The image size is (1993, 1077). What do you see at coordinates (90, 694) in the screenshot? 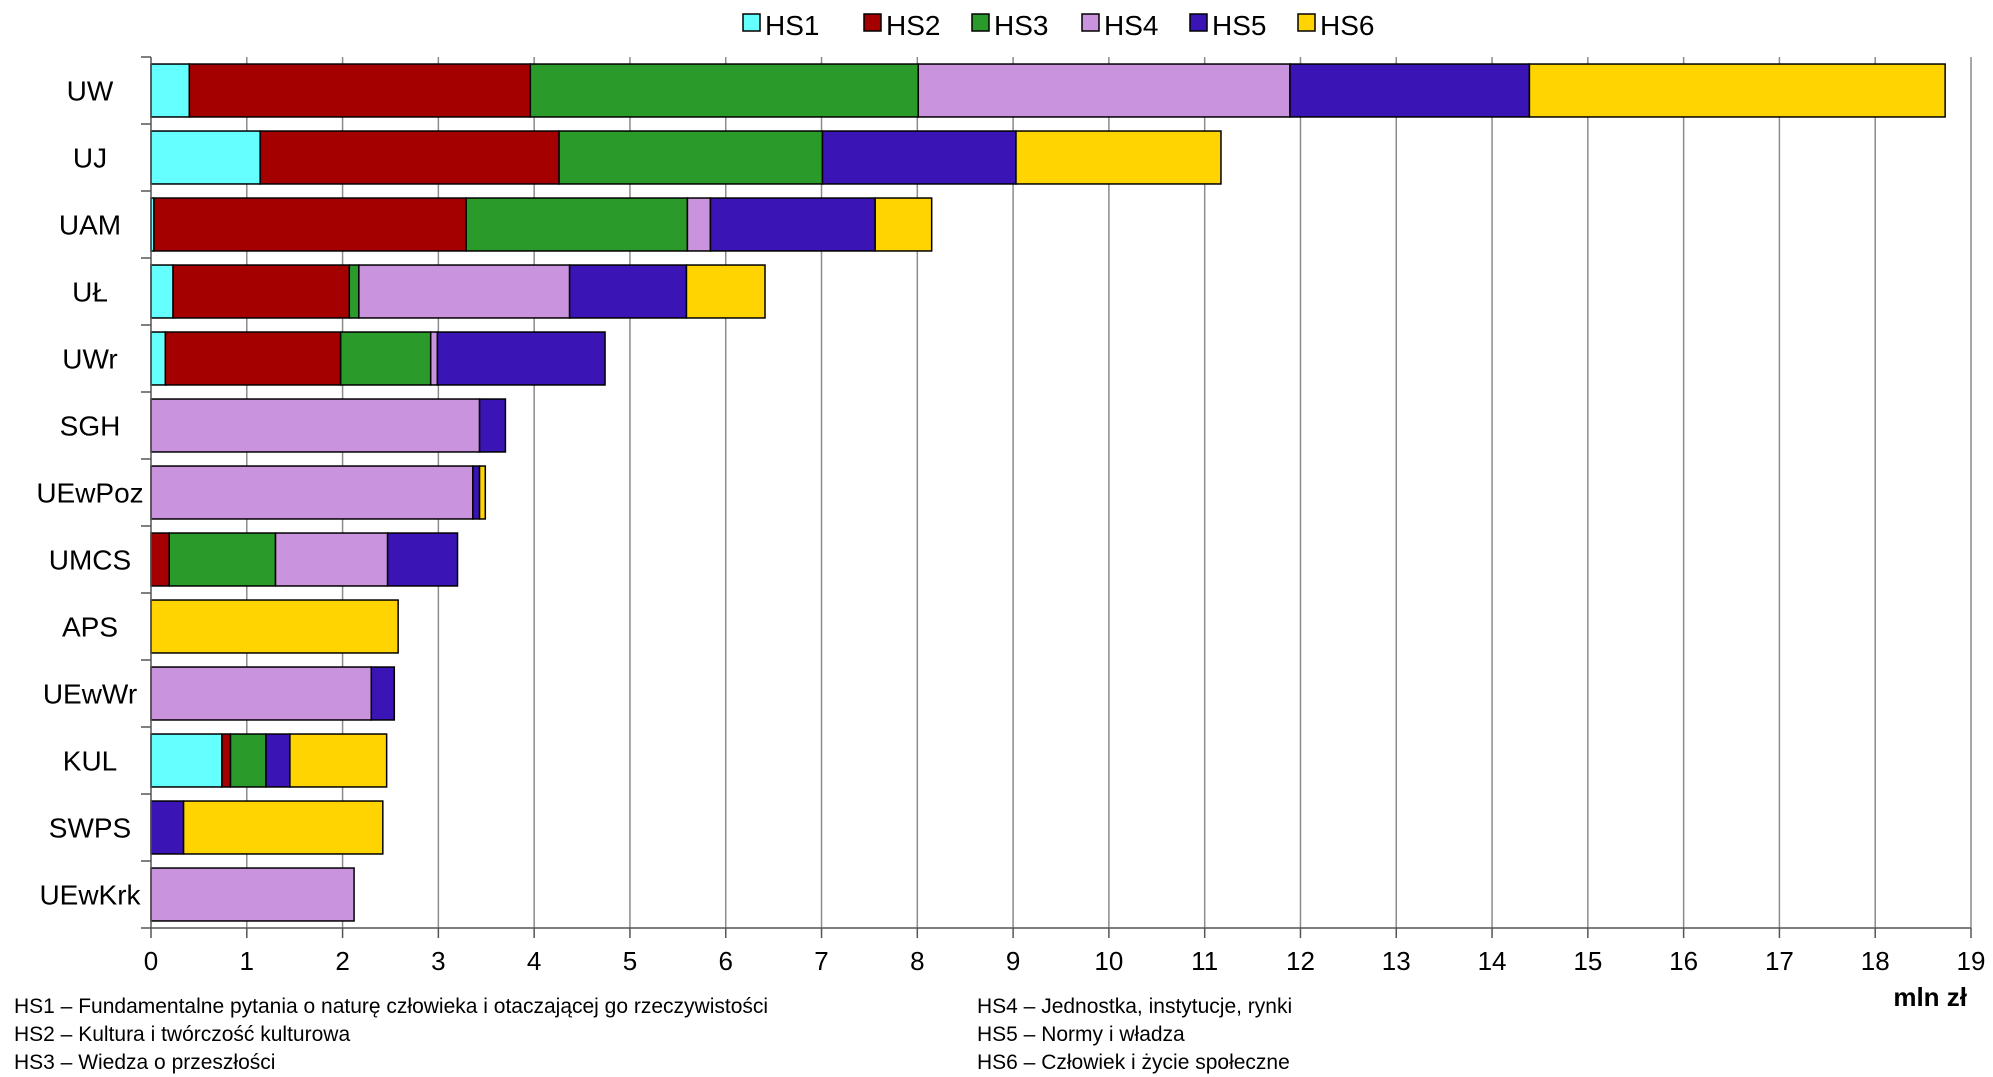
I see `category-label: UEwWr` at bounding box center [90, 694].